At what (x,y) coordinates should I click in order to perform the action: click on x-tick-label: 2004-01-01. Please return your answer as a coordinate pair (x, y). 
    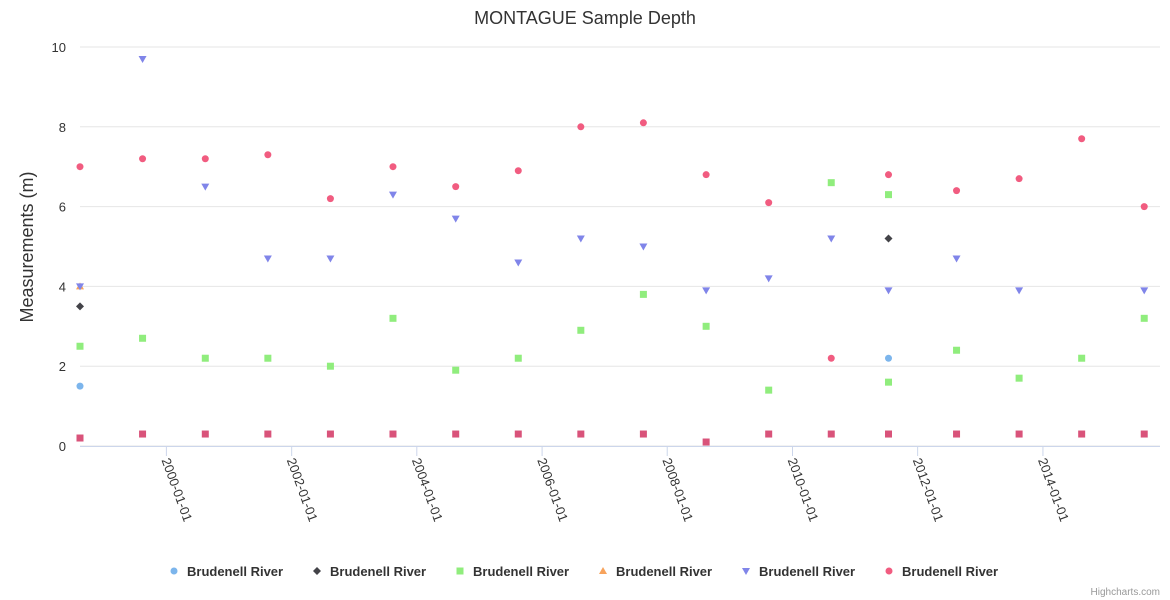
    Looking at the image, I should click on (427, 490).